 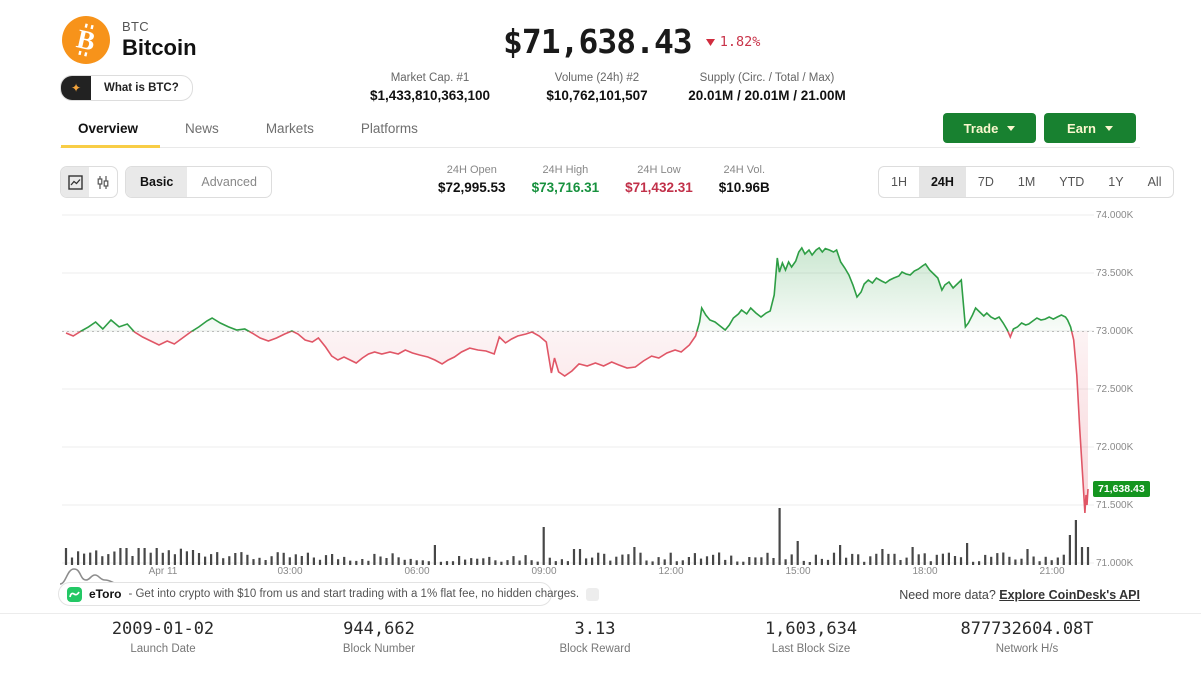 What do you see at coordinates (985, 182) in the screenshot?
I see `range-7d-button: 7D` at bounding box center [985, 182].